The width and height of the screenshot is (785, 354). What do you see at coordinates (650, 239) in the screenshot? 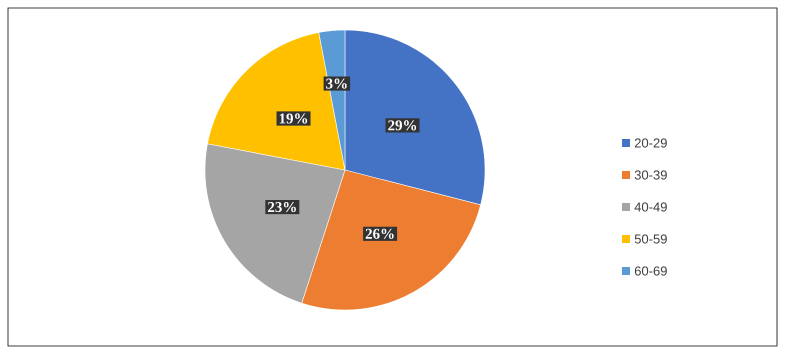
I see `legend-label: 50-59` at bounding box center [650, 239].